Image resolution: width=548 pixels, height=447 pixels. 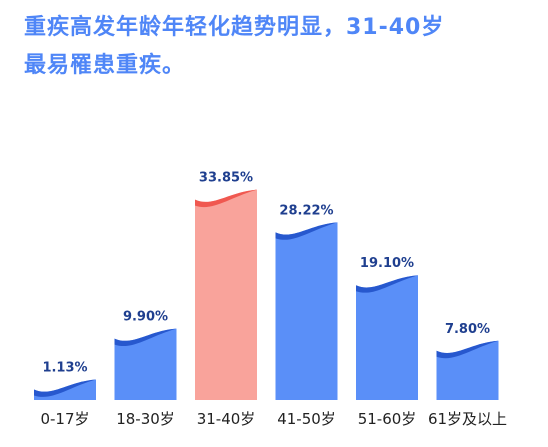 What do you see at coordinates (145, 419) in the screenshot?
I see `x-tick-label: 18-30岁` at bounding box center [145, 419].